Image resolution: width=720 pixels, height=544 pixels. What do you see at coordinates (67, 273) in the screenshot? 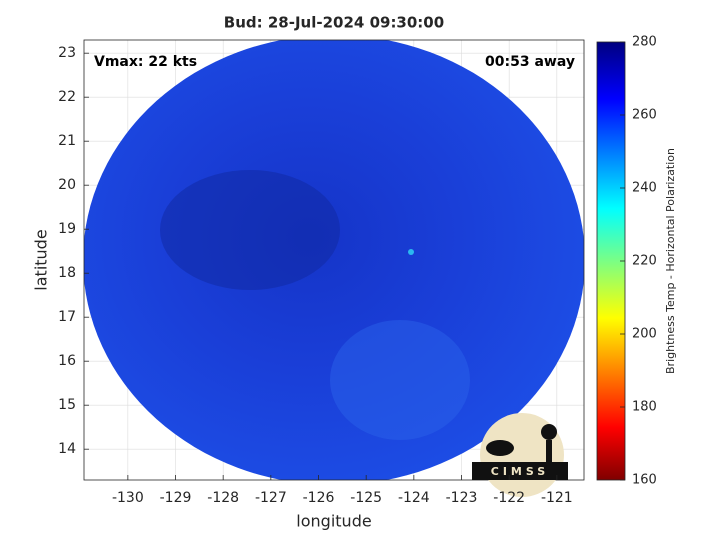
I see `y-tick-label: 18` at bounding box center [67, 273].